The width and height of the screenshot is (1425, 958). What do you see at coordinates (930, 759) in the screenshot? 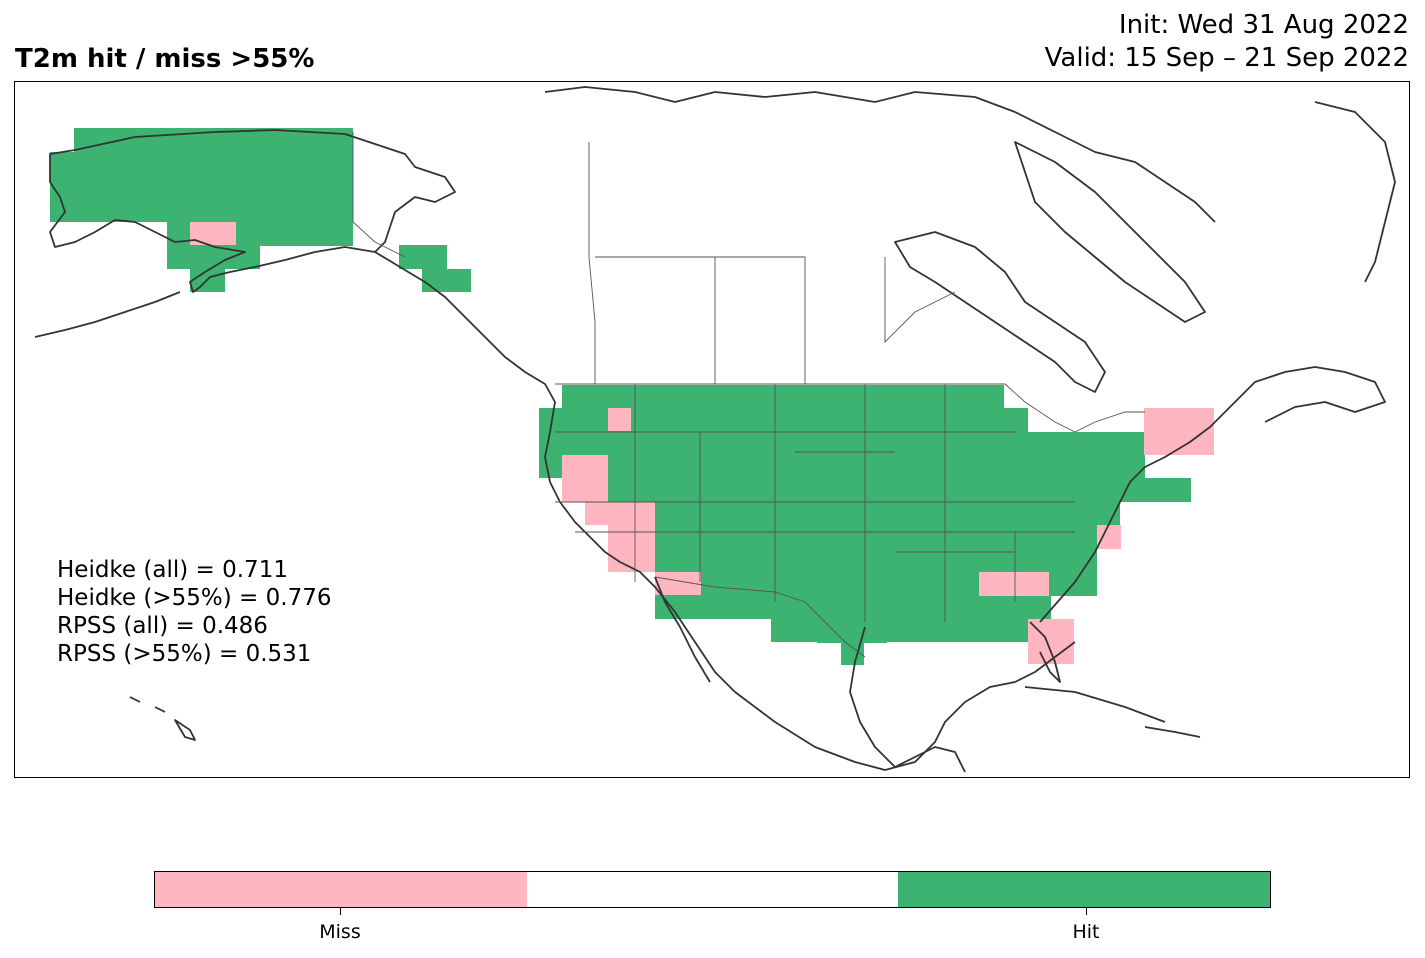
I see `central-america-coast` at bounding box center [930, 759].